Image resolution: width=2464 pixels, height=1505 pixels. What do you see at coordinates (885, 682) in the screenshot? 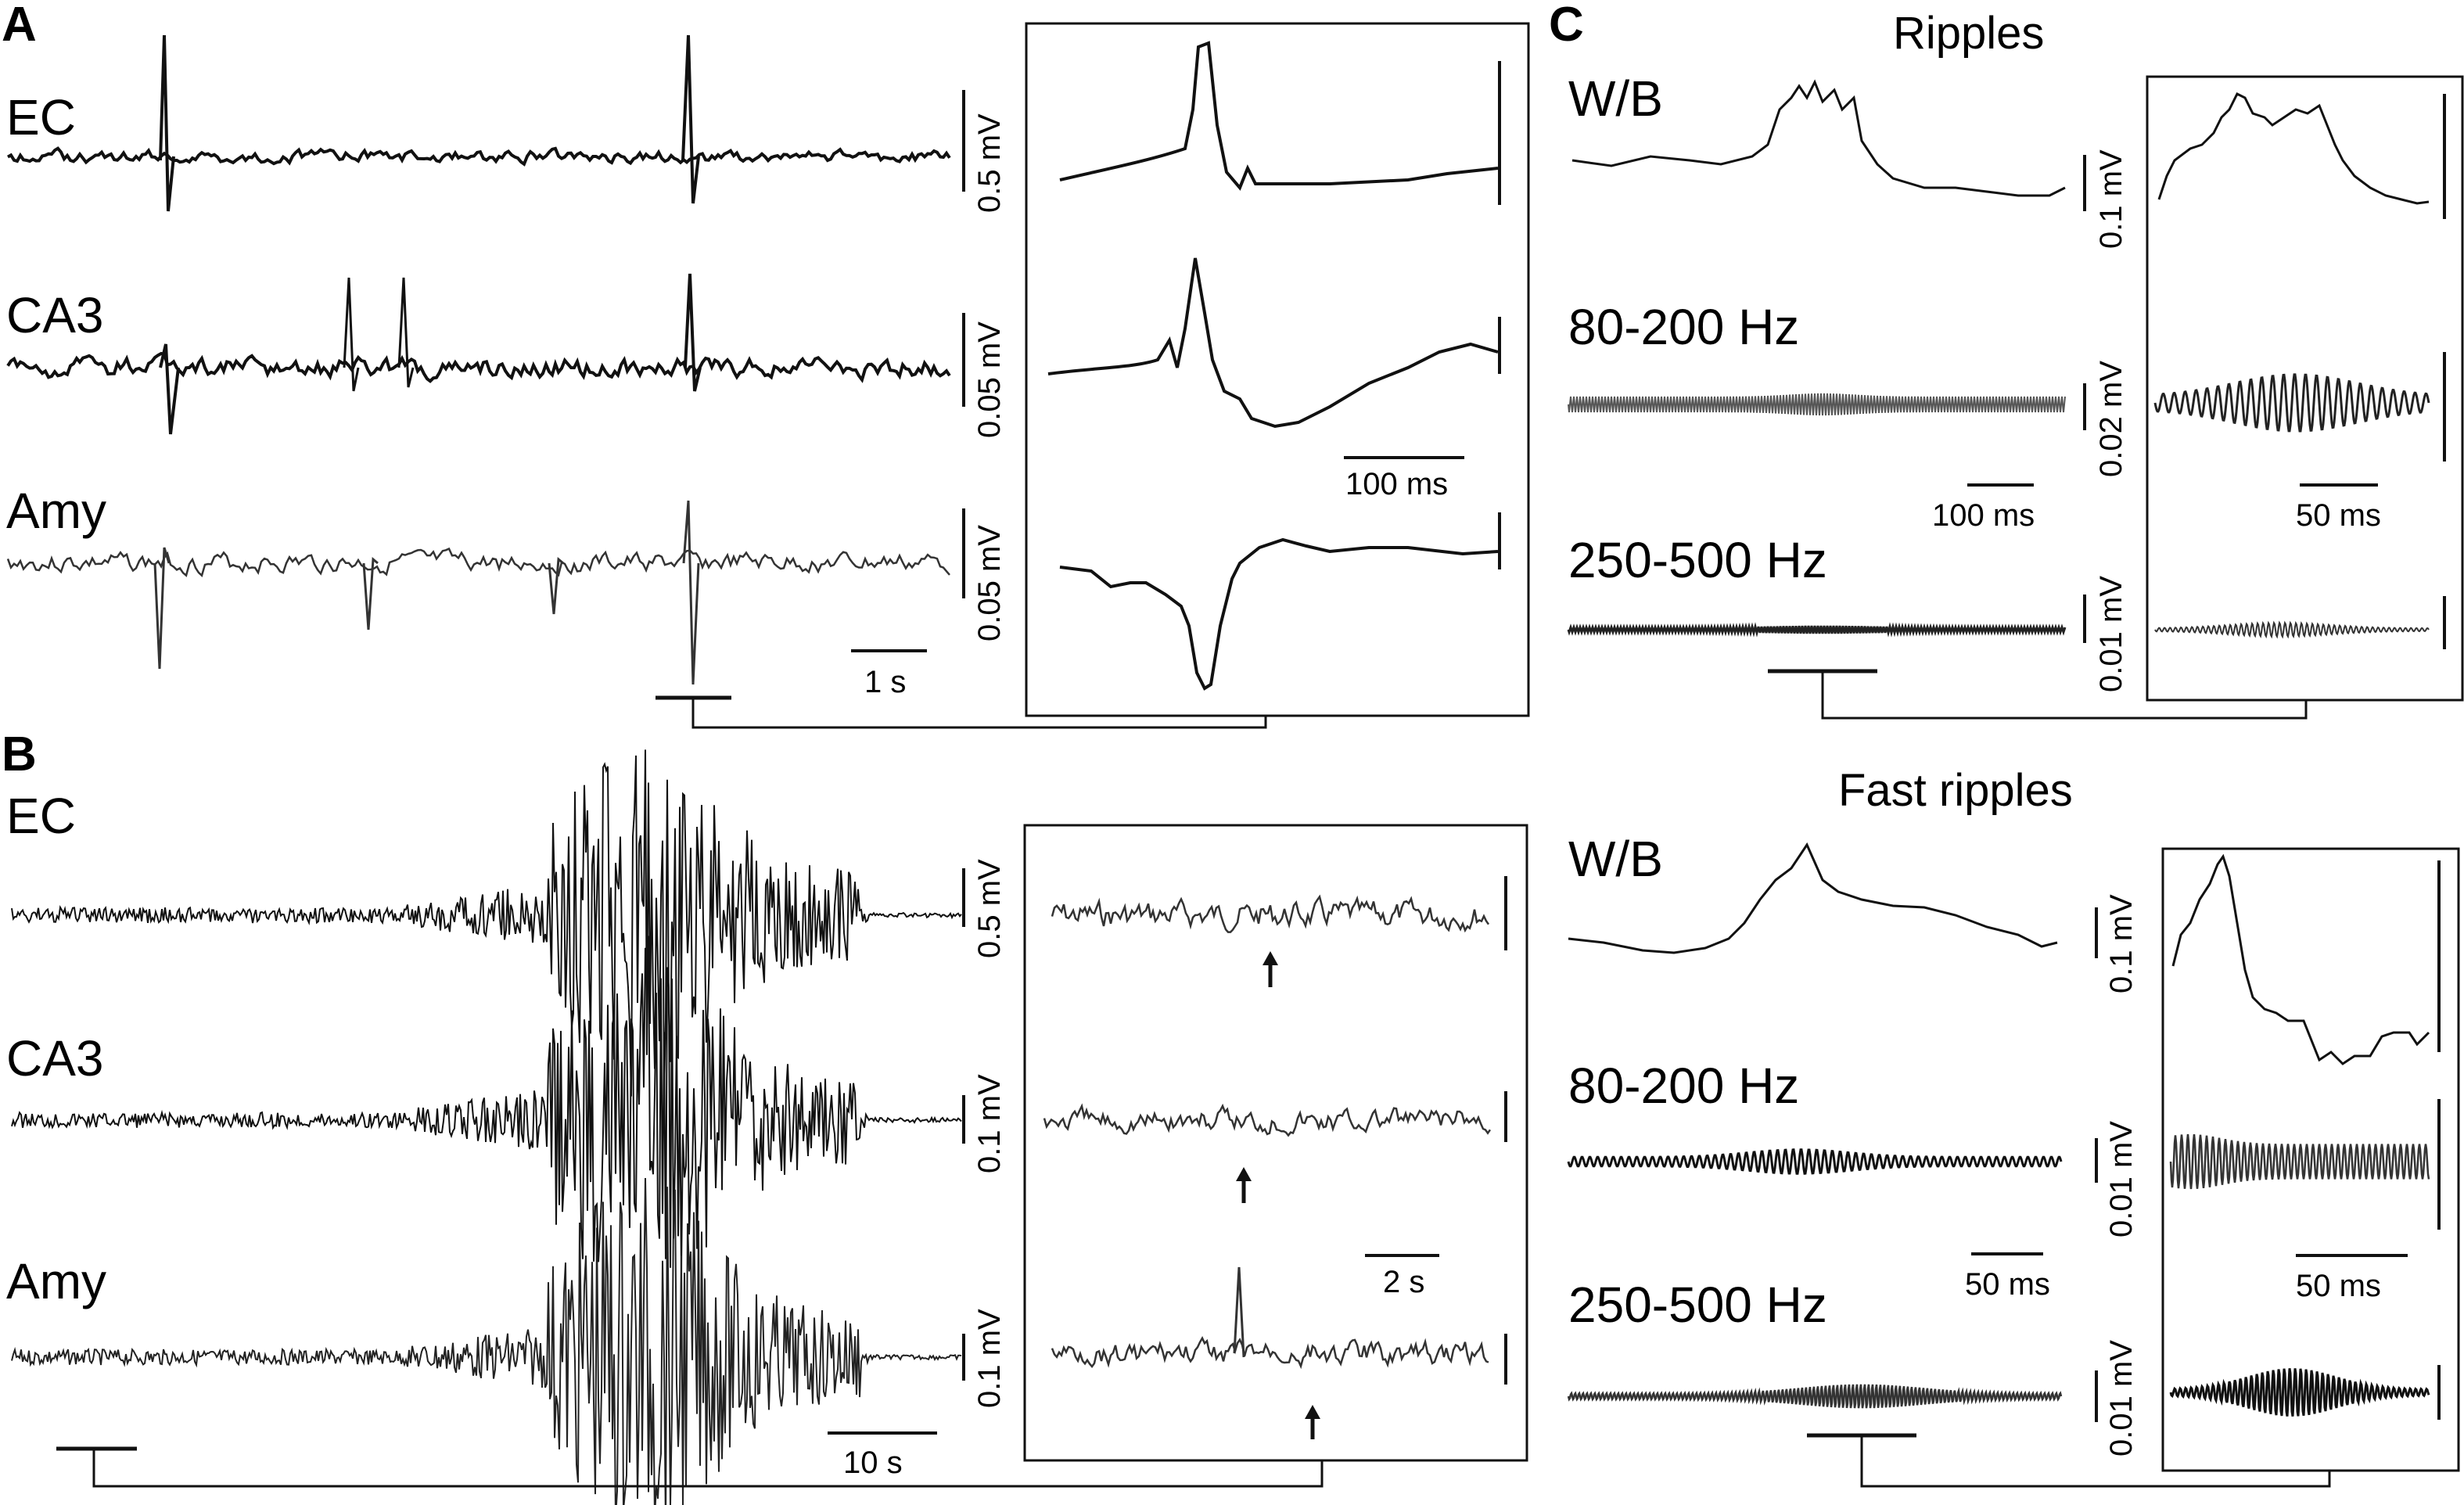
I see `panel-a-time-scale-label: 1 s` at bounding box center [885, 682].